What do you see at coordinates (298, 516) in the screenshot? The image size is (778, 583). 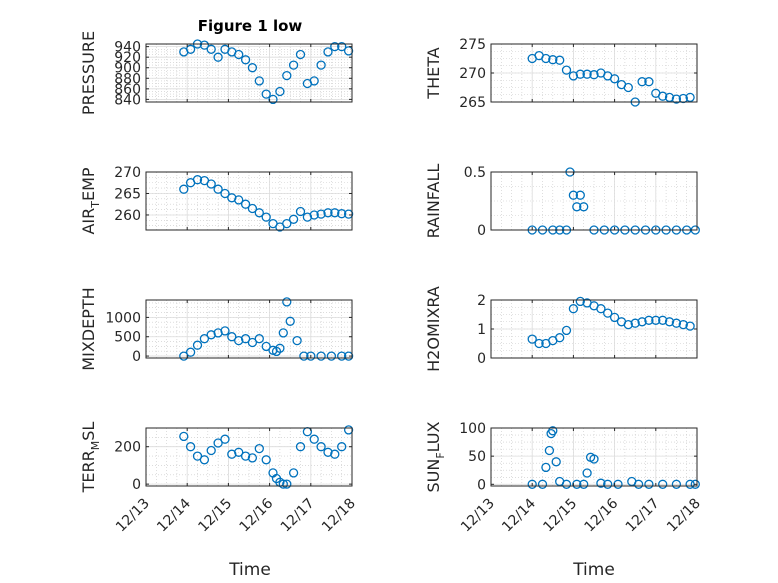 I see `x-tick-label: 12/17` at bounding box center [298, 516].